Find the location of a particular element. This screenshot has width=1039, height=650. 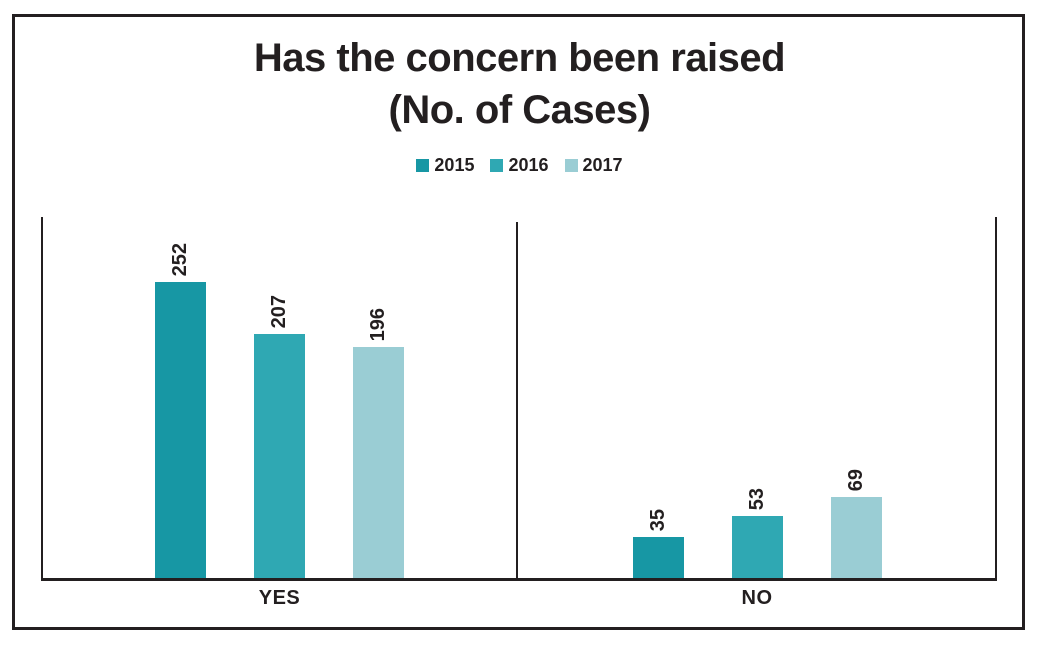

bar-2015-no is located at coordinates (658, 557).